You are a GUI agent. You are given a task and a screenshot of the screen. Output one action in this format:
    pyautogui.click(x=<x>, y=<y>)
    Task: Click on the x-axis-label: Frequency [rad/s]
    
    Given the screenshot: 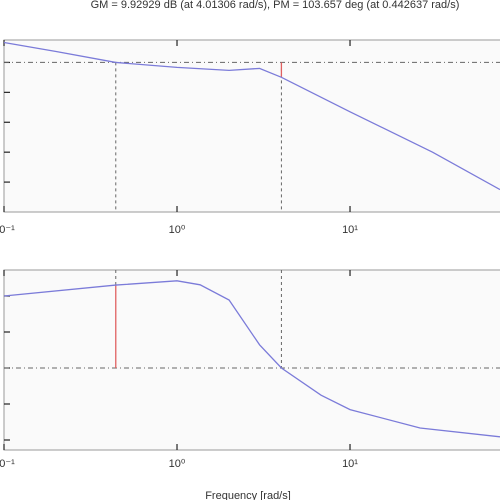 What is the action you would take?
    pyautogui.click(x=248, y=495)
    